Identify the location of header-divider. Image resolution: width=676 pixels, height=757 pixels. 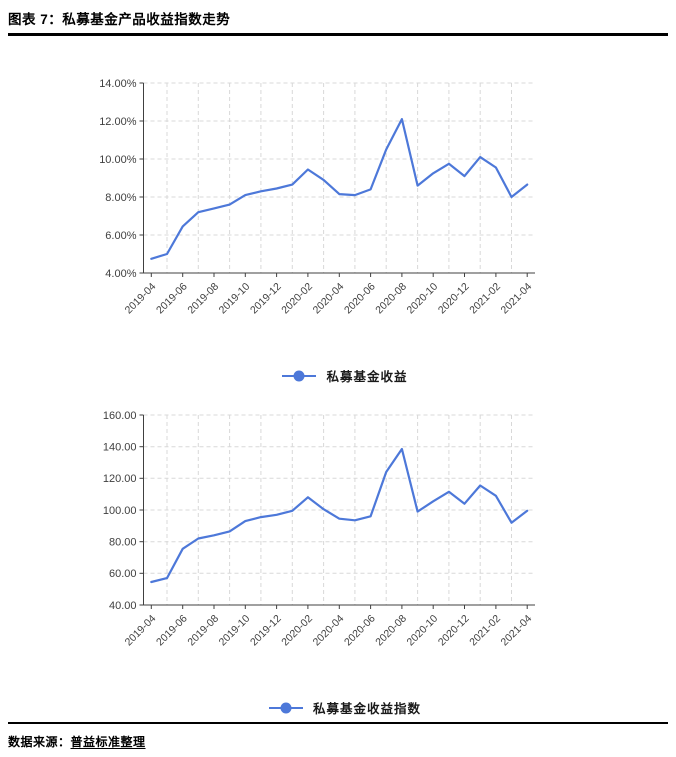
(338, 34).